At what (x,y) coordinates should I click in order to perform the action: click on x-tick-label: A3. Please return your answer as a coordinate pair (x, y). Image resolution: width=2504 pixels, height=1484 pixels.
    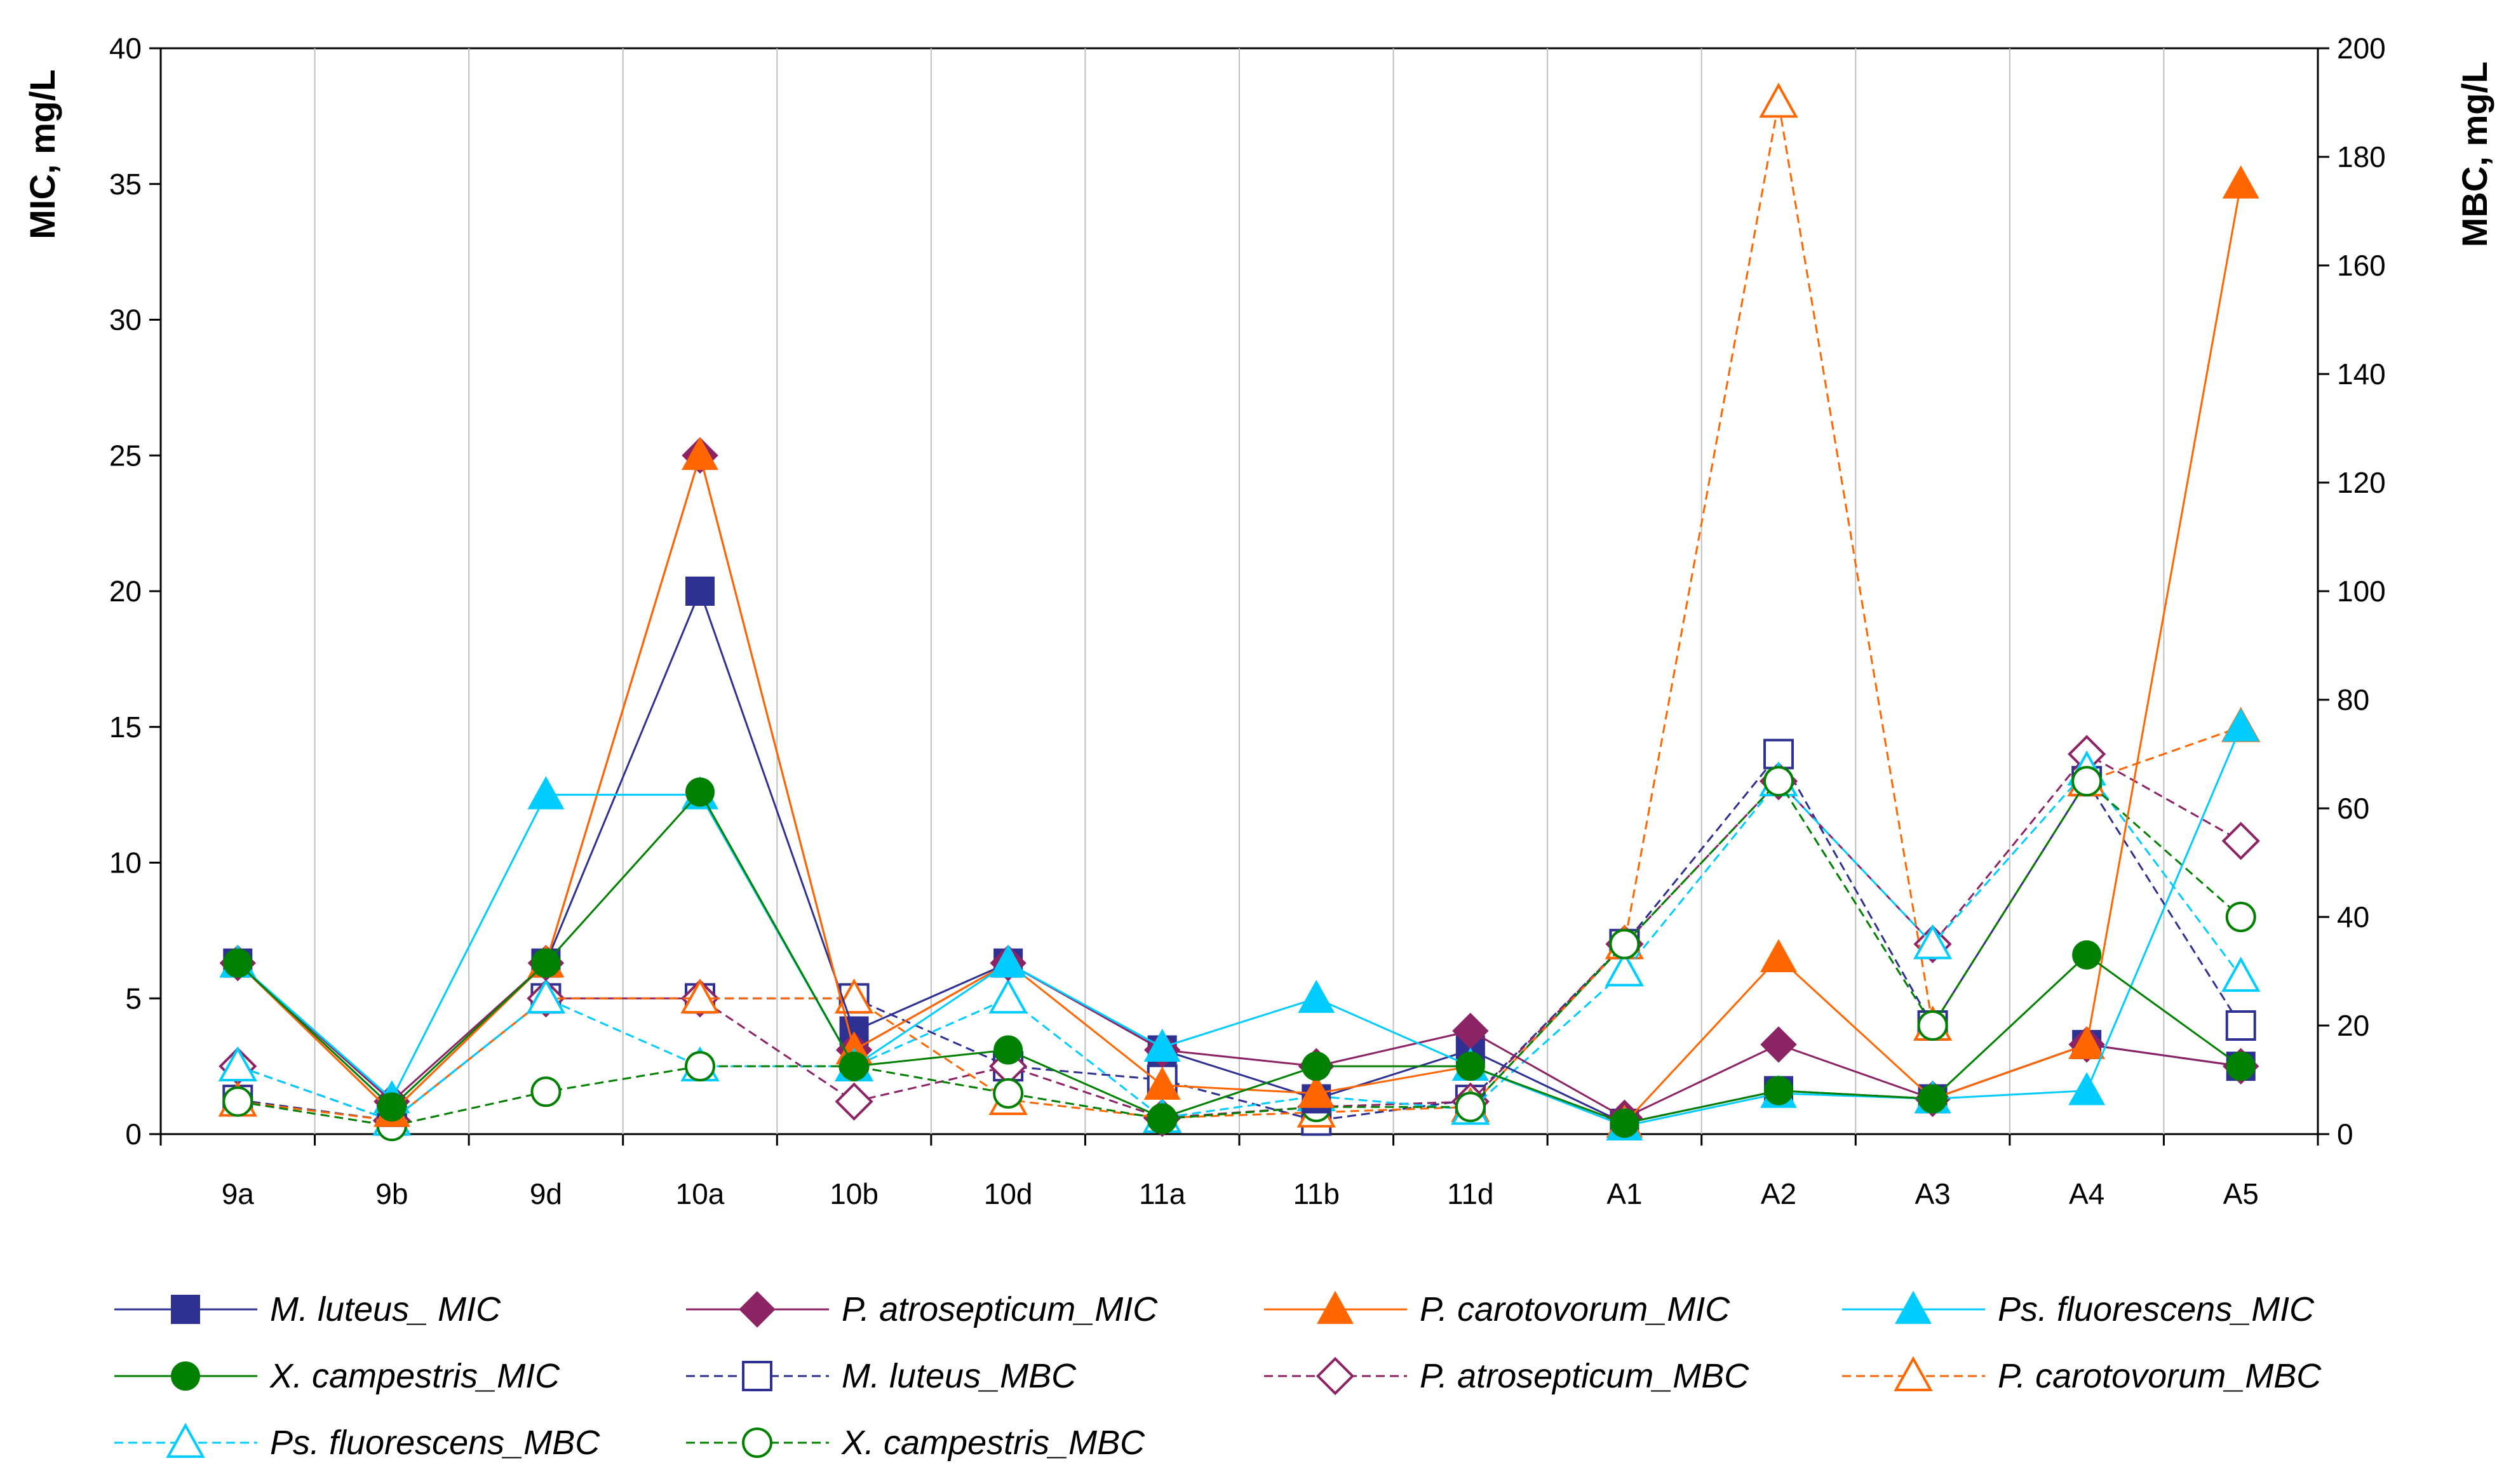
    Looking at the image, I should click on (1932, 1193).